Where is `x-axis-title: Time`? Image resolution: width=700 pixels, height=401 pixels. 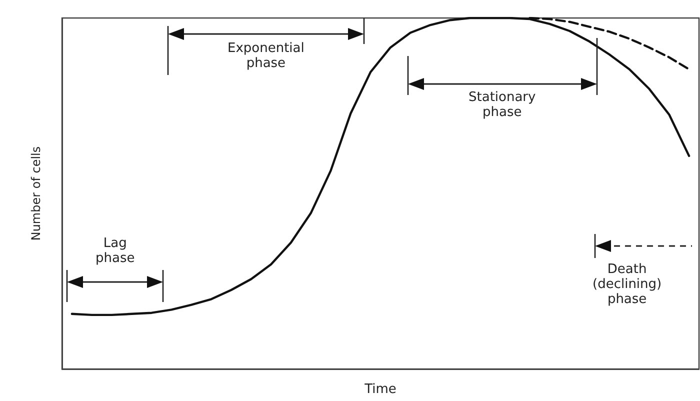 x-axis-title: Time is located at coordinates (380, 389).